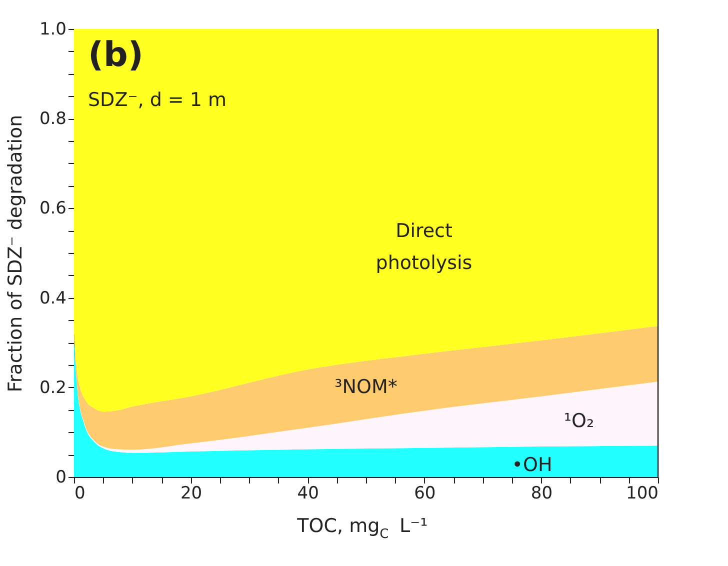 The height and width of the screenshot is (566, 728). I want to click on x-tick-label: 20, so click(191, 494).